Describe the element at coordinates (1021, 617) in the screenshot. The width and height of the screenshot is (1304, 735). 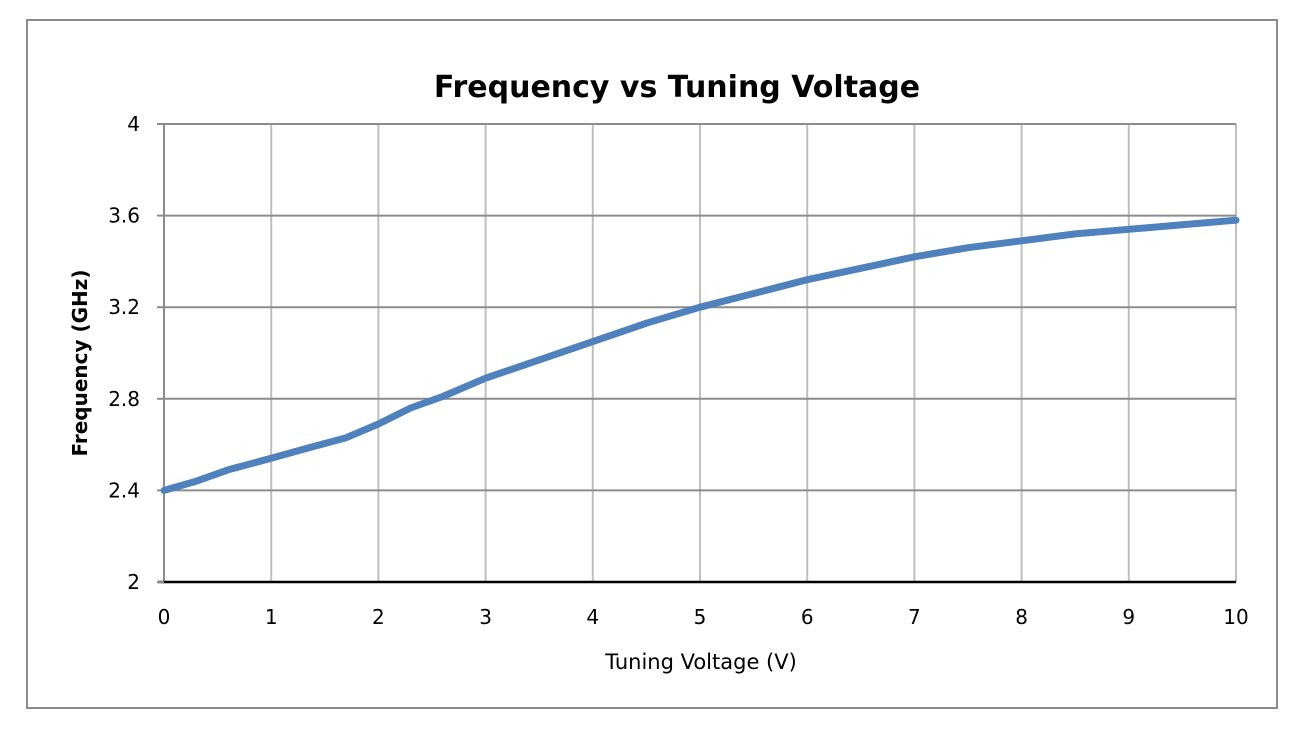
I see `x-tick-label: 8` at that location.